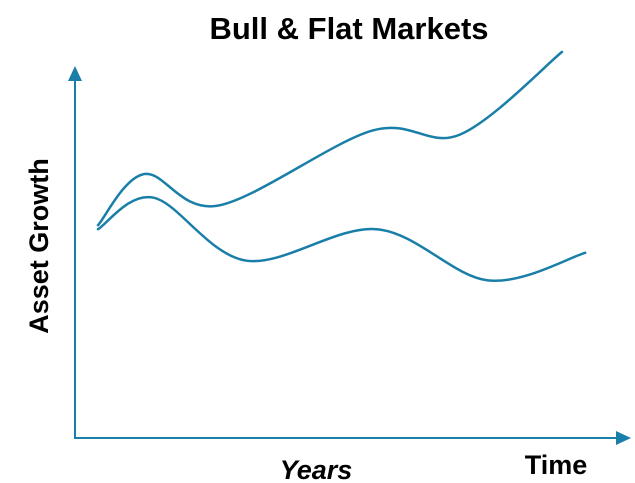 The width and height of the screenshot is (635, 483). I want to click on chart-title: Bull & Flat Markets, so click(348, 28).